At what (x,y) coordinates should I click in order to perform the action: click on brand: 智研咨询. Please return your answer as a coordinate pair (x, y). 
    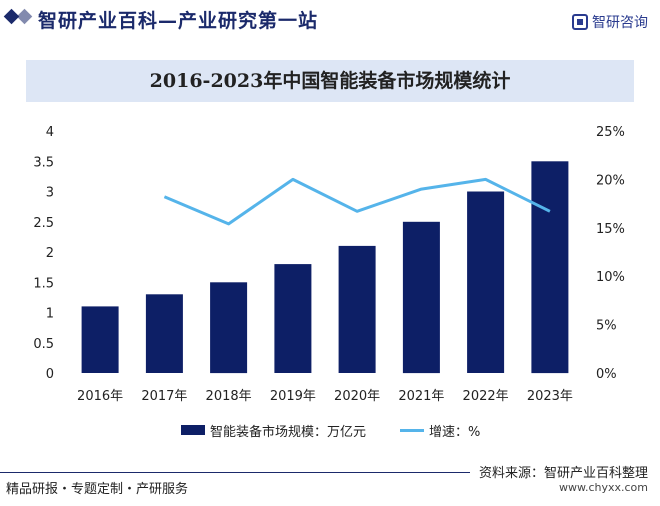
    Looking at the image, I should click on (610, 22).